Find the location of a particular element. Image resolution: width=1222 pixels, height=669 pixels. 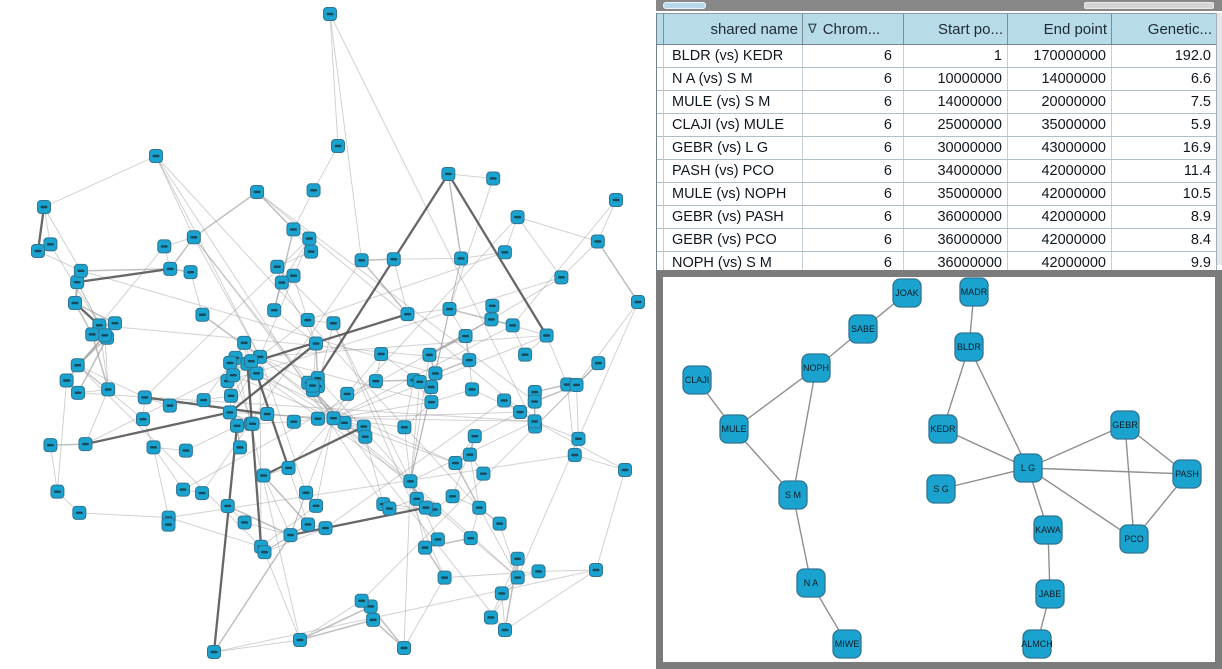

network-node-GEBR: GEBR is located at coordinates (1125, 425).